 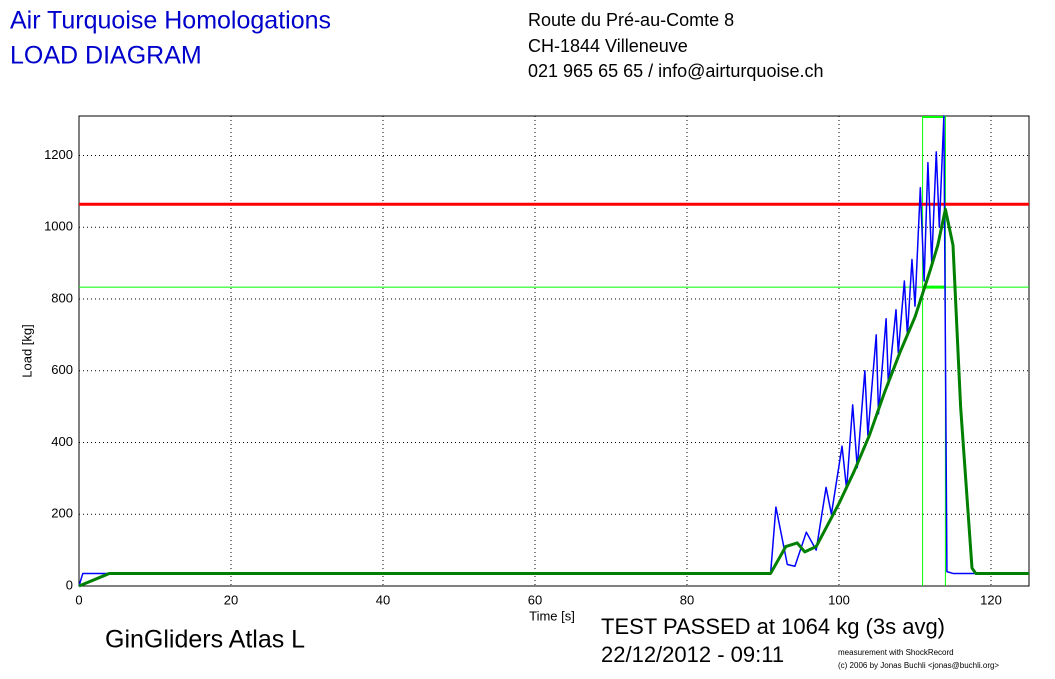 I want to click on x-tick-label: 60, so click(x=535, y=599).